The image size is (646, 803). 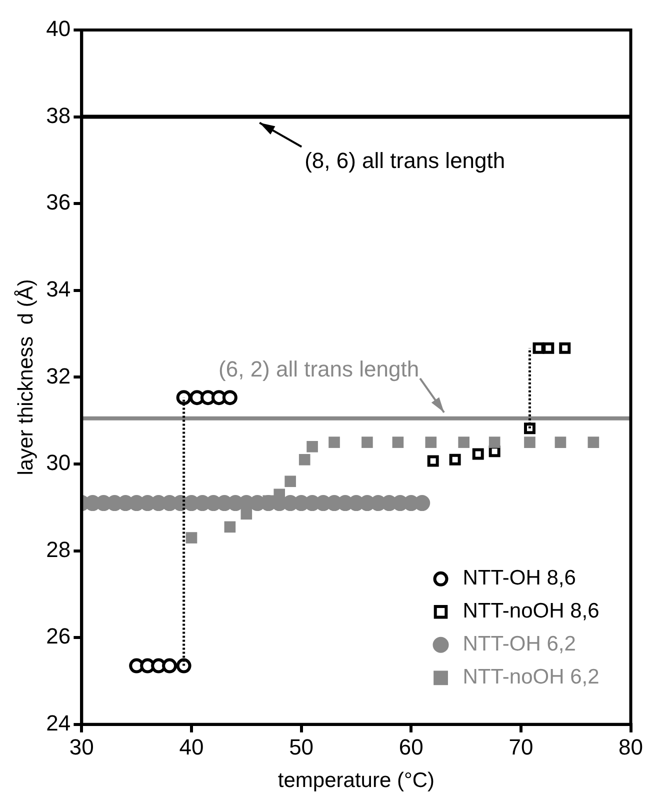 I want to click on x-tick-label: 80, so click(x=631, y=747).